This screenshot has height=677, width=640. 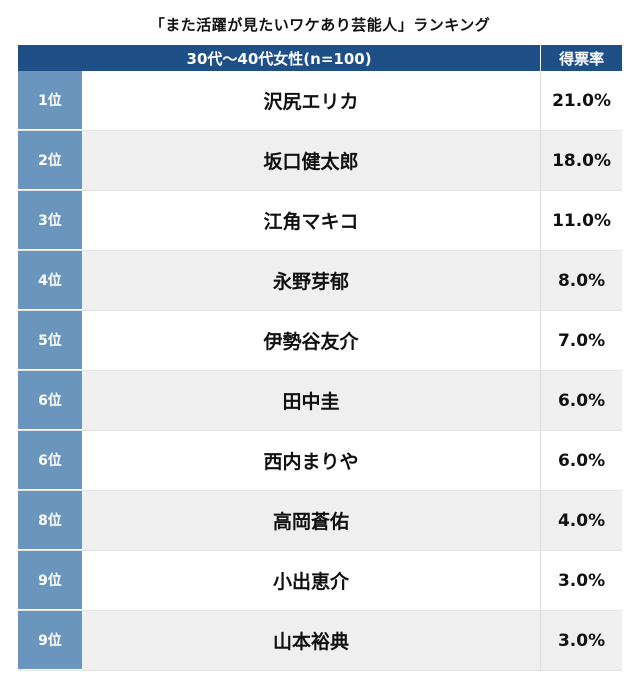 I want to click on pct-cell: 18.0%, so click(x=581, y=160).